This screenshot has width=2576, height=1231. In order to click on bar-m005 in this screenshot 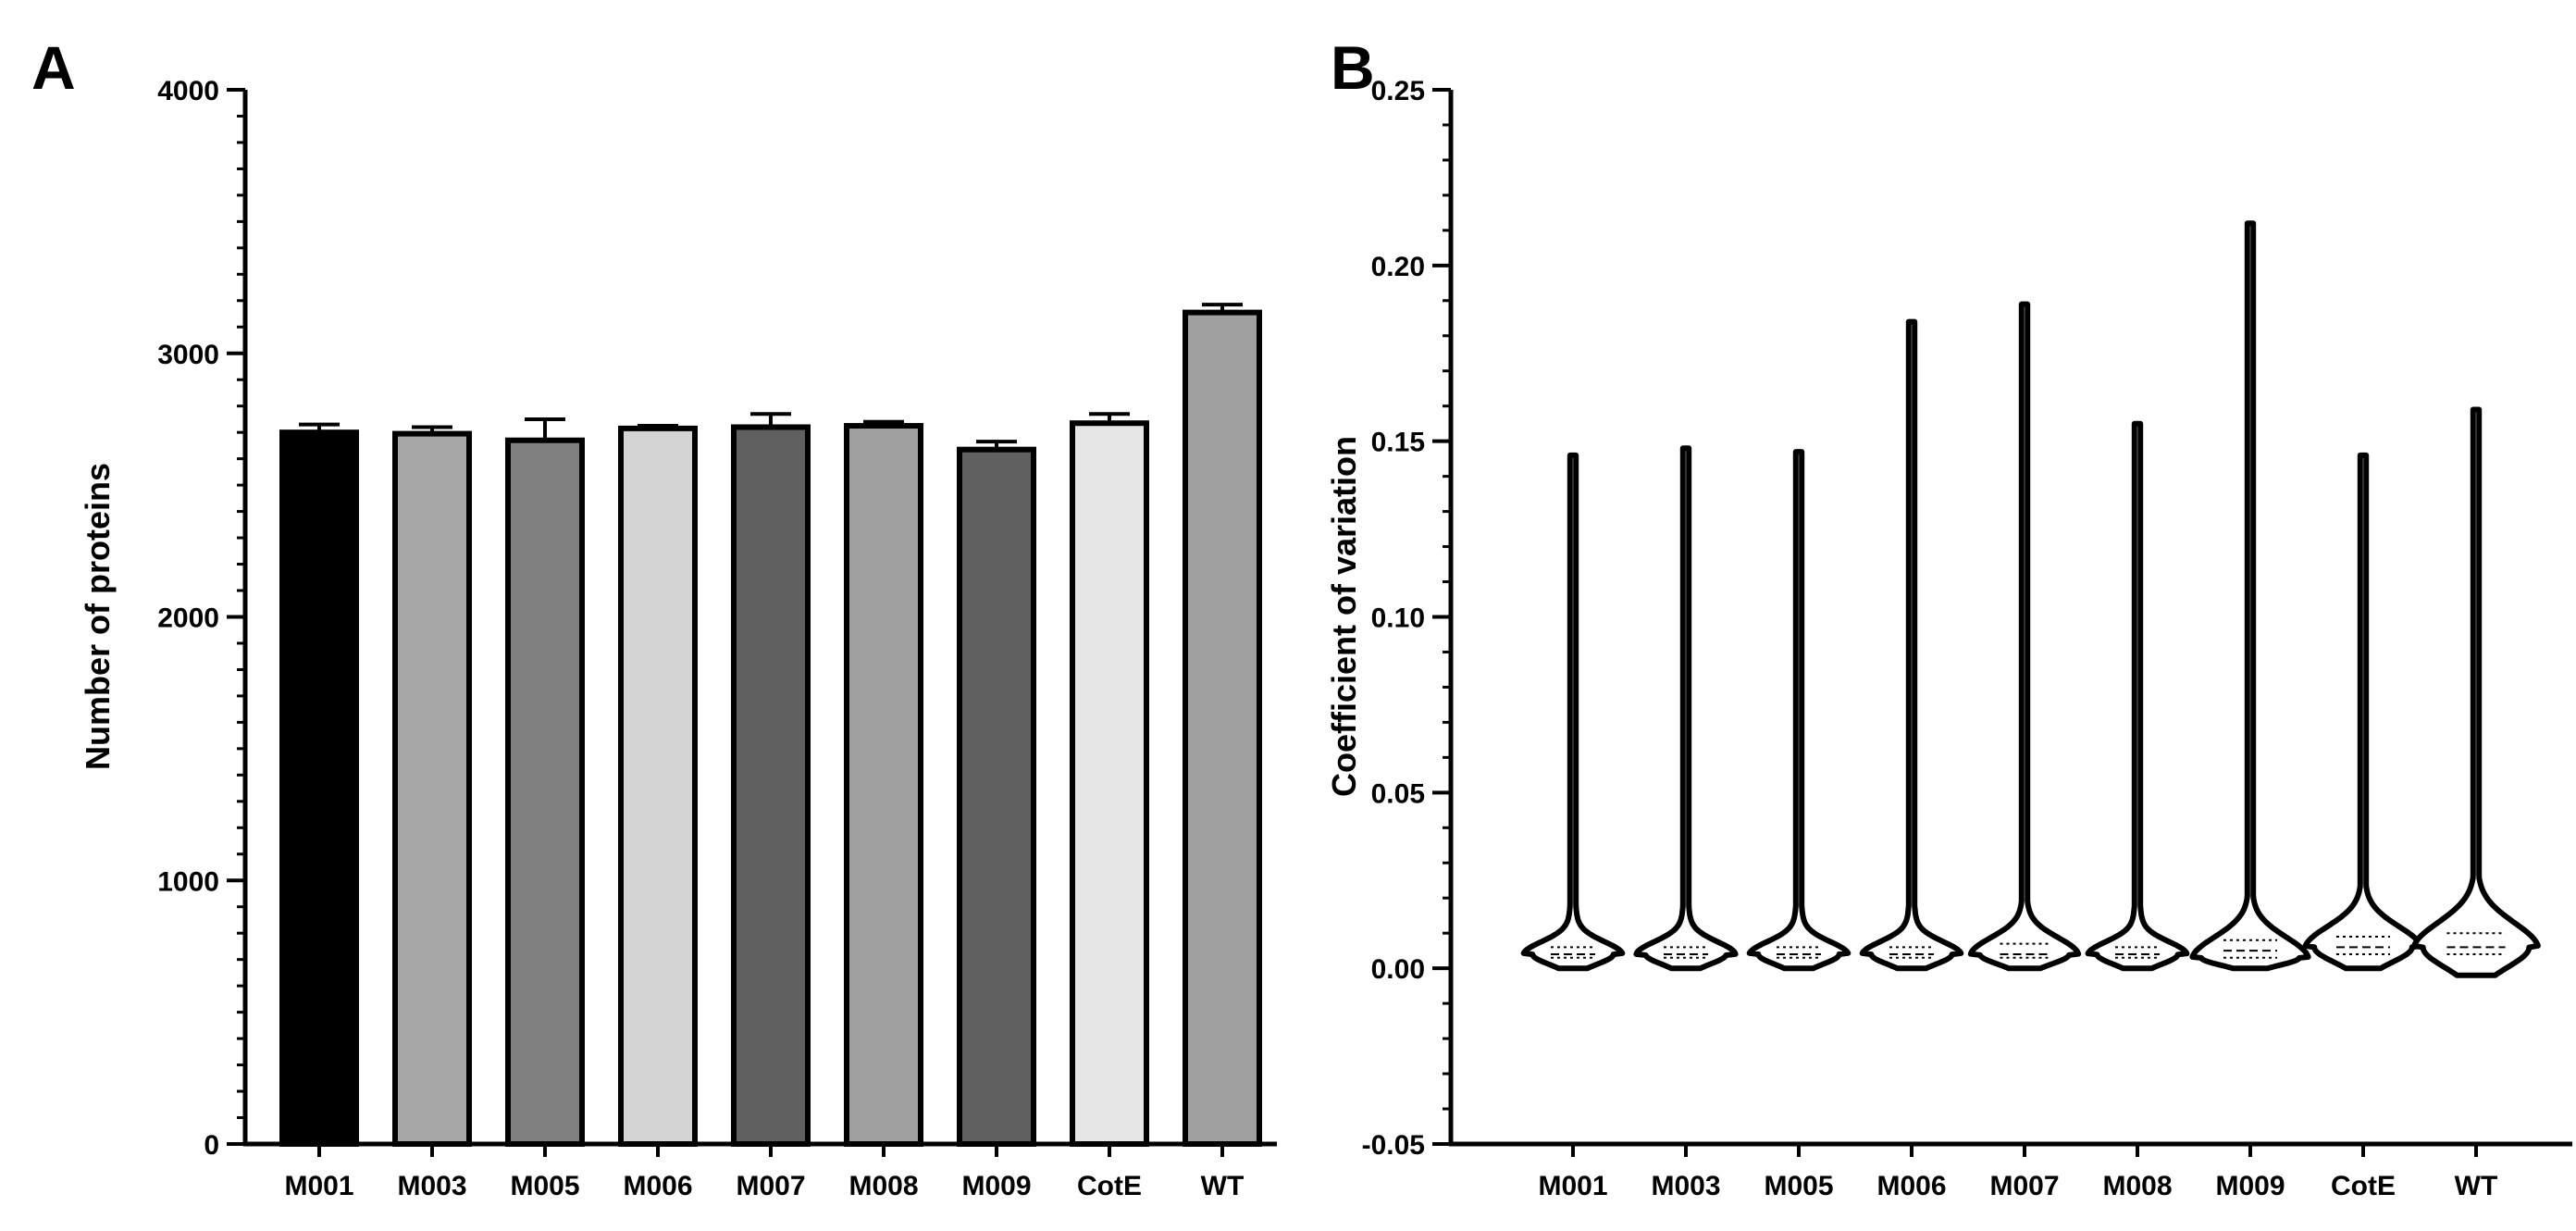, I will do `click(545, 792)`.